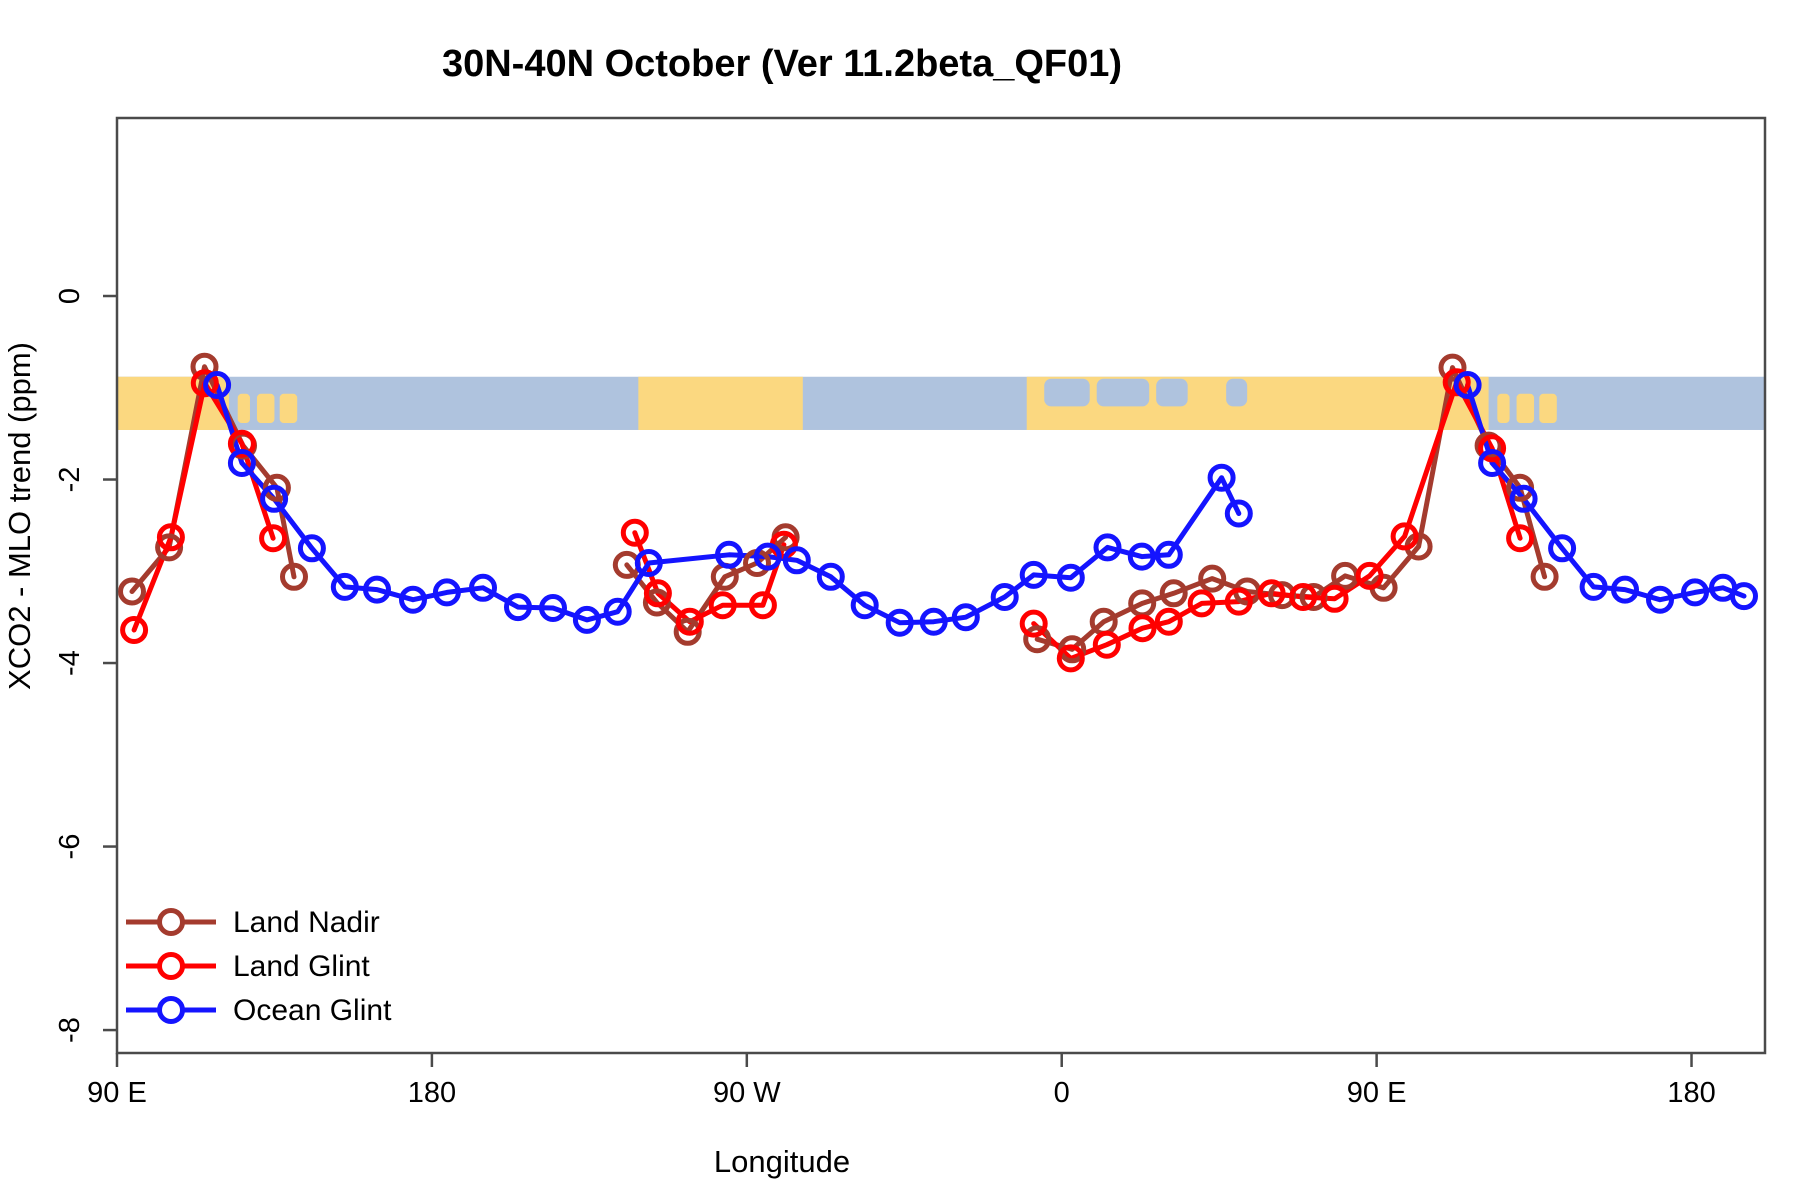 The image size is (1800, 1200). I want to click on y-tick-label: 0, so click(70, 296).